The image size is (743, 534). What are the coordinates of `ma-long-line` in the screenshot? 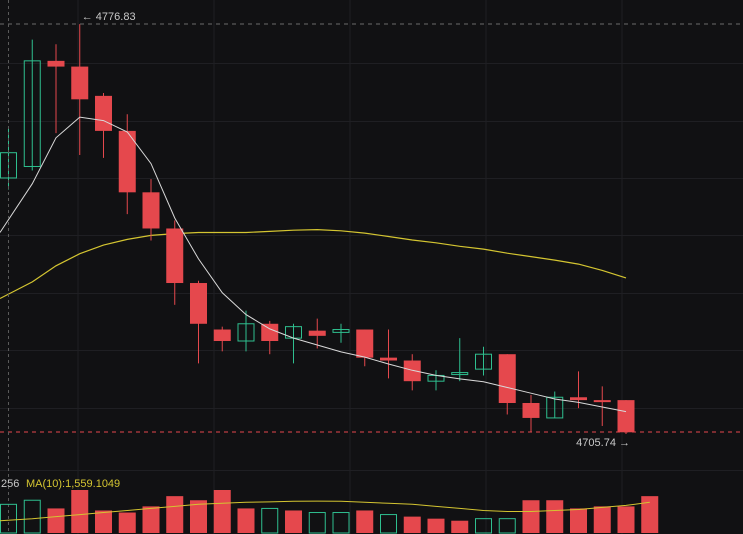 It's located at (313, 264).